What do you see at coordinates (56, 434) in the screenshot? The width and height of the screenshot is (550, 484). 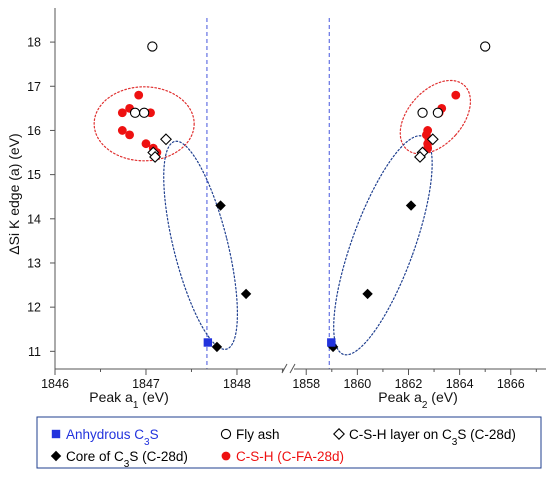 I see `legend-marker-square-filled` at bounding box center [56, 434].